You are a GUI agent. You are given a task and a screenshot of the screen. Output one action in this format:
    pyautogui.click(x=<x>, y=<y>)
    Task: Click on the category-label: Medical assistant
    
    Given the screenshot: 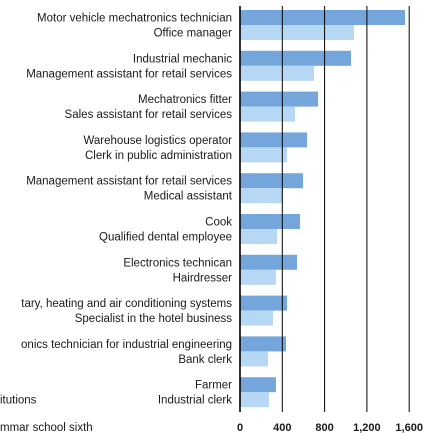 What is the action you would take?
    pyautogui.click(x=188, y=197)
    